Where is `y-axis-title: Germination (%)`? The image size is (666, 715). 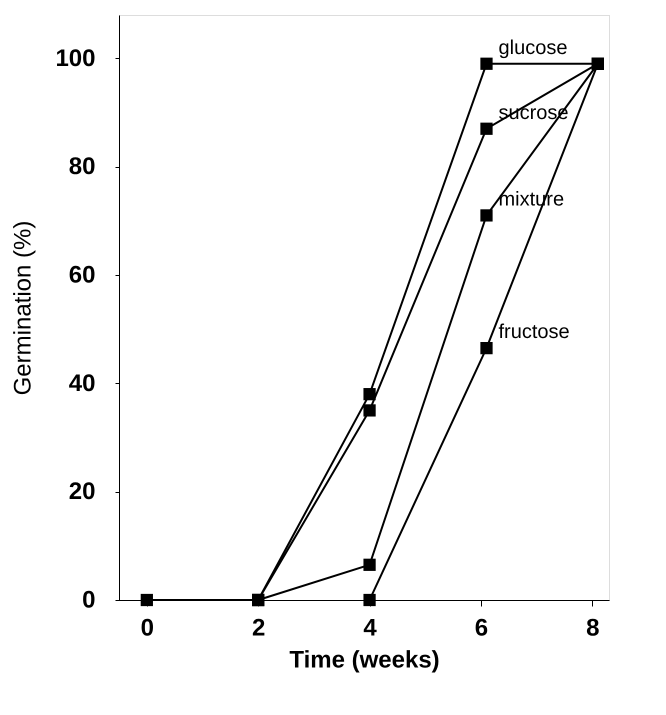
y-axis-title: Germination (%) is located at coordinates (22, 308).